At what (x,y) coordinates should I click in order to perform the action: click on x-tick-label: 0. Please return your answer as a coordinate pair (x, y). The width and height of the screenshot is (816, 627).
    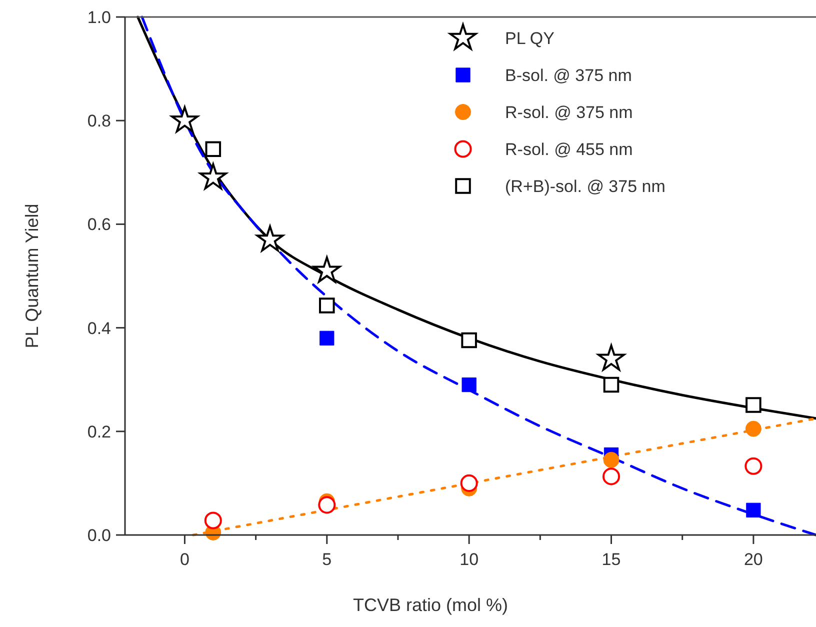
    Looking at the image, I should click on (185, 559).